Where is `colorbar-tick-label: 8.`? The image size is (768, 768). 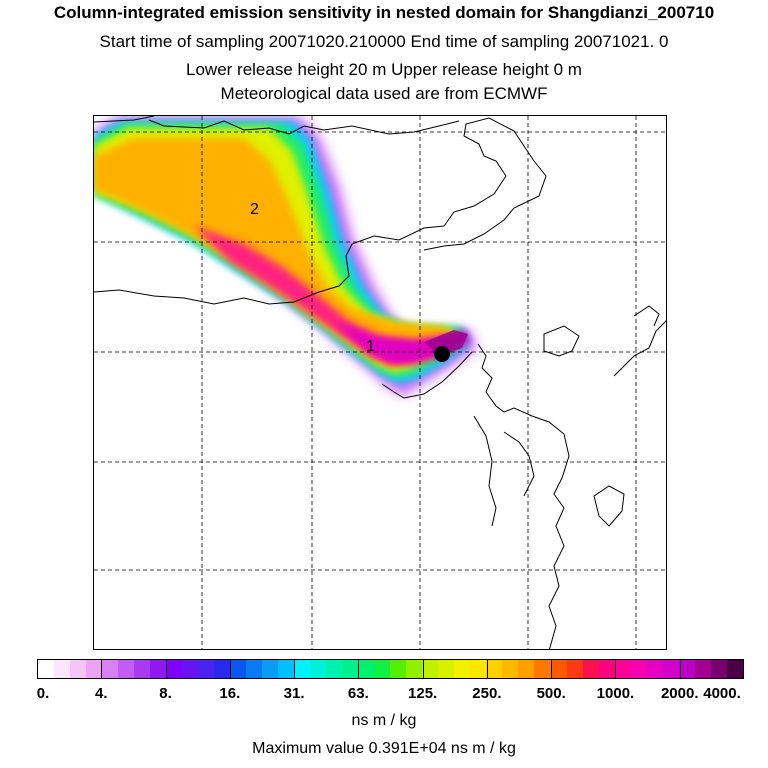 colorbar-tick-label: 8. is located at coordinates (165, 693).